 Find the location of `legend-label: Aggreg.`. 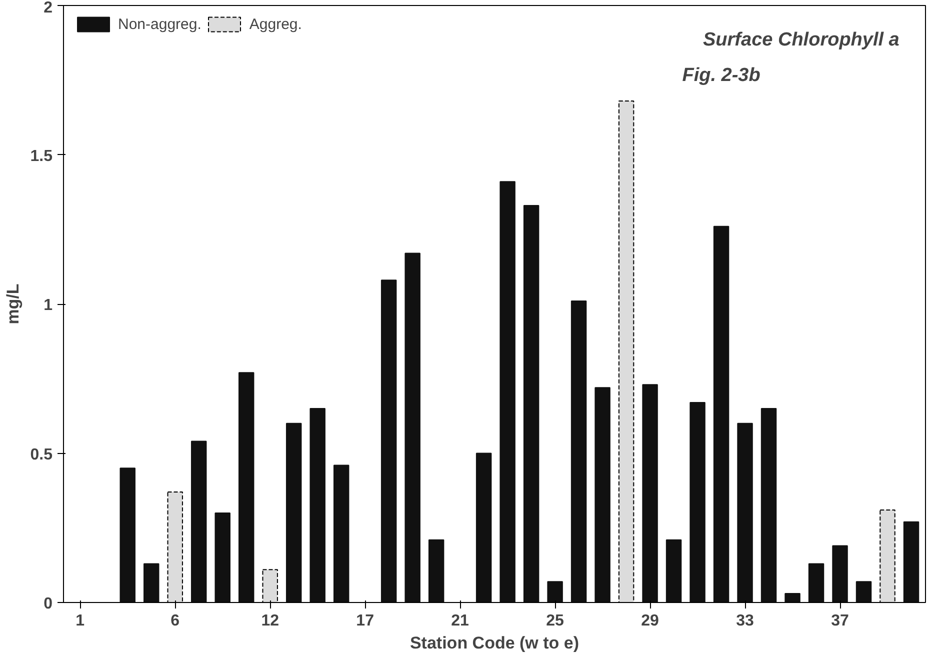

legend-label: Aggreg. is located at coordinates (275, 24).